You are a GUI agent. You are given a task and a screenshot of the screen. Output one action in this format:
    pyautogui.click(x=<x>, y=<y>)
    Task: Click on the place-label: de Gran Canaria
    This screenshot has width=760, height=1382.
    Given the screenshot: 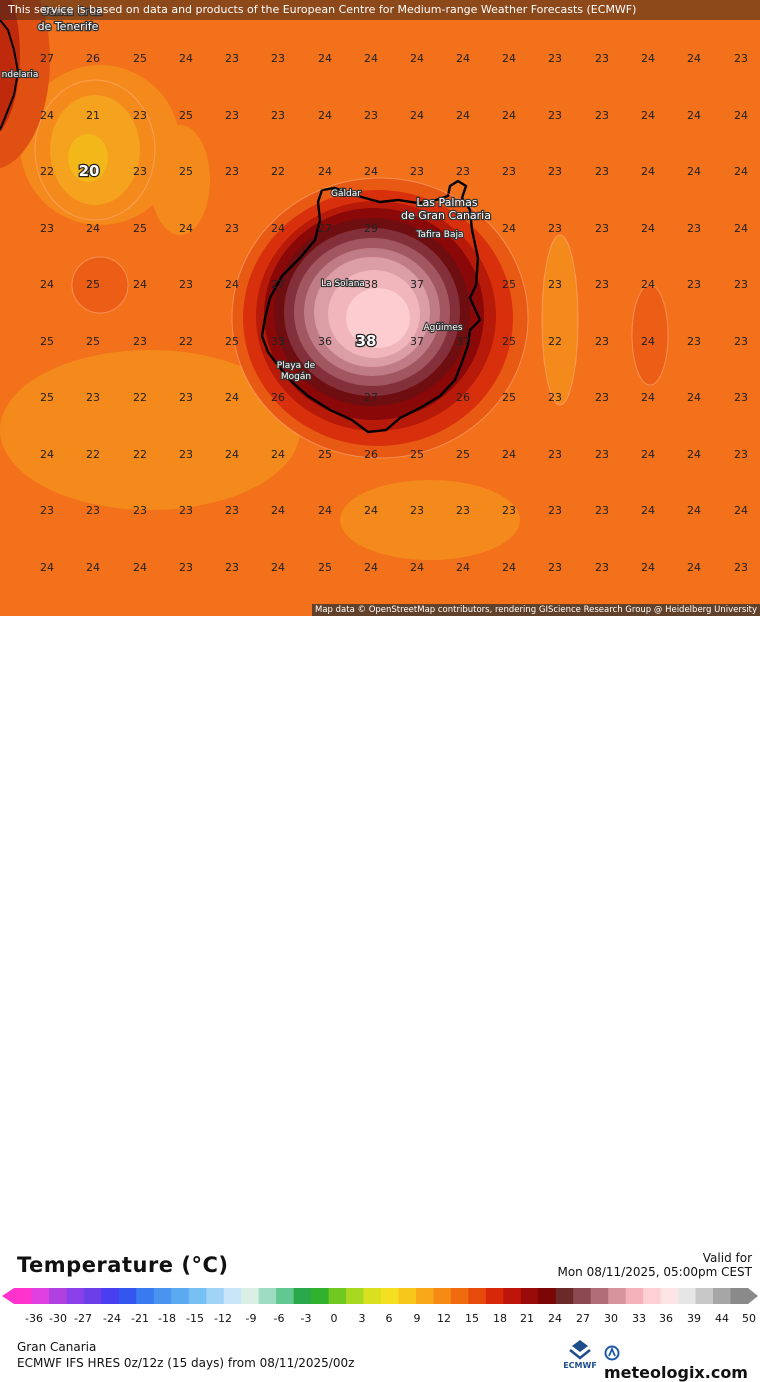 What is the action you would take?
    pyautogui.click(x=446, y=215)
    